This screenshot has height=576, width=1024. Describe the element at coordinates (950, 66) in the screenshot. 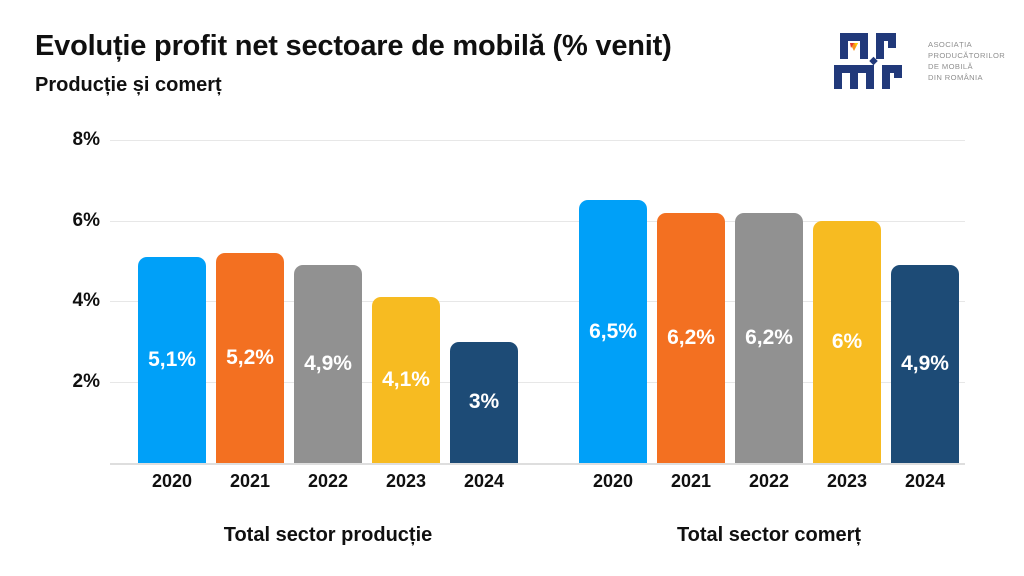

I see `logo-text-line: De Mobilă` at that location.